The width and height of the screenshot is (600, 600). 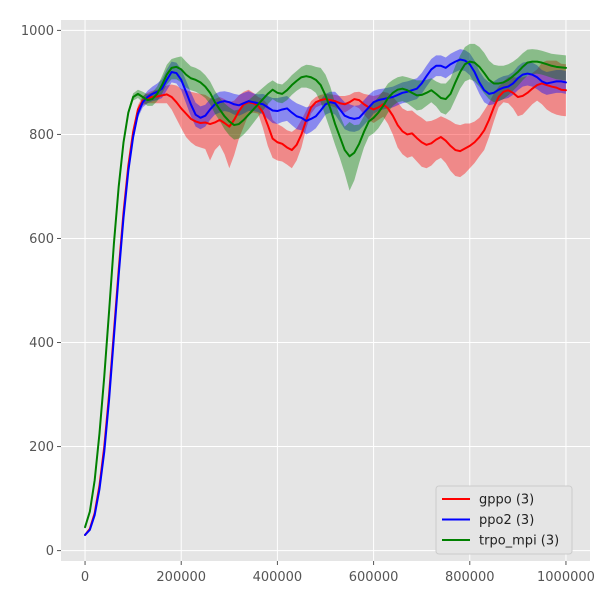 What do you see at coordinates (85, 577) in the screenshot?
I see `x-tick-label: 0` at bounding box center [85, 577].